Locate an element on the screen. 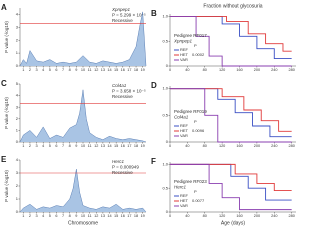 Image resolution: width=320 pixels, height=240 pixels. annotation: Herc1 is located at coordinates (118, 161).